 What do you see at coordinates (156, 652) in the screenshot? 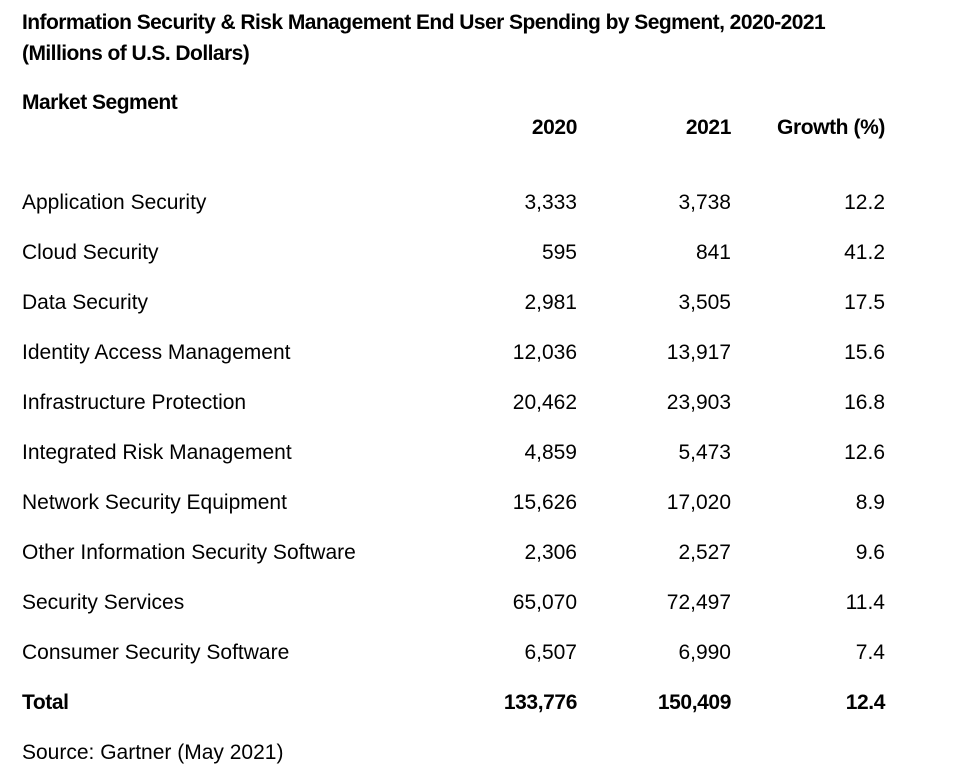
I see `segment-name: Consumer Security Software` at bounding box center [156, 652].